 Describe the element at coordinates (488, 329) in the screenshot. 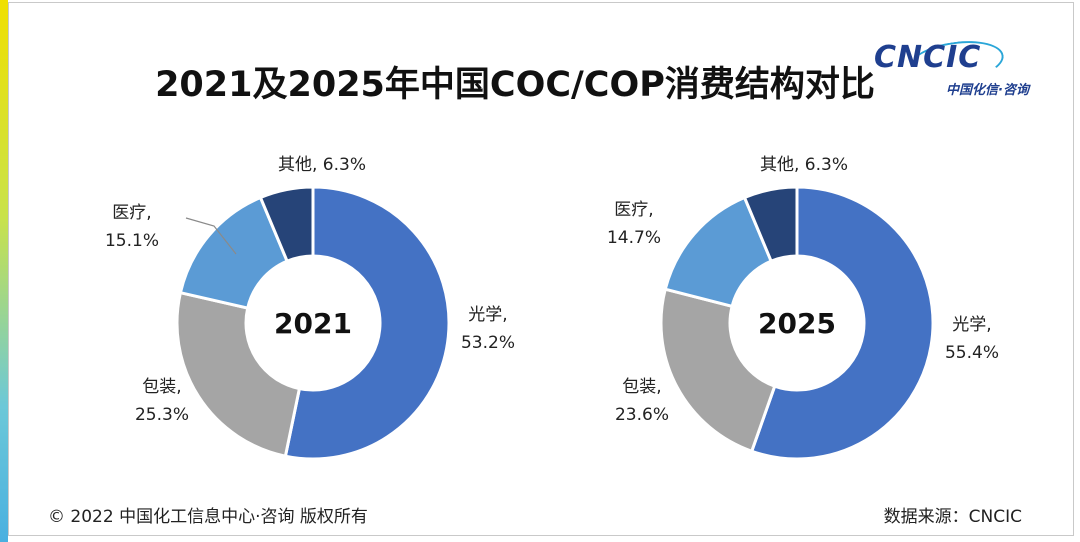

I see `data-label-2021-optics: 光学, 53.2%` at that location.